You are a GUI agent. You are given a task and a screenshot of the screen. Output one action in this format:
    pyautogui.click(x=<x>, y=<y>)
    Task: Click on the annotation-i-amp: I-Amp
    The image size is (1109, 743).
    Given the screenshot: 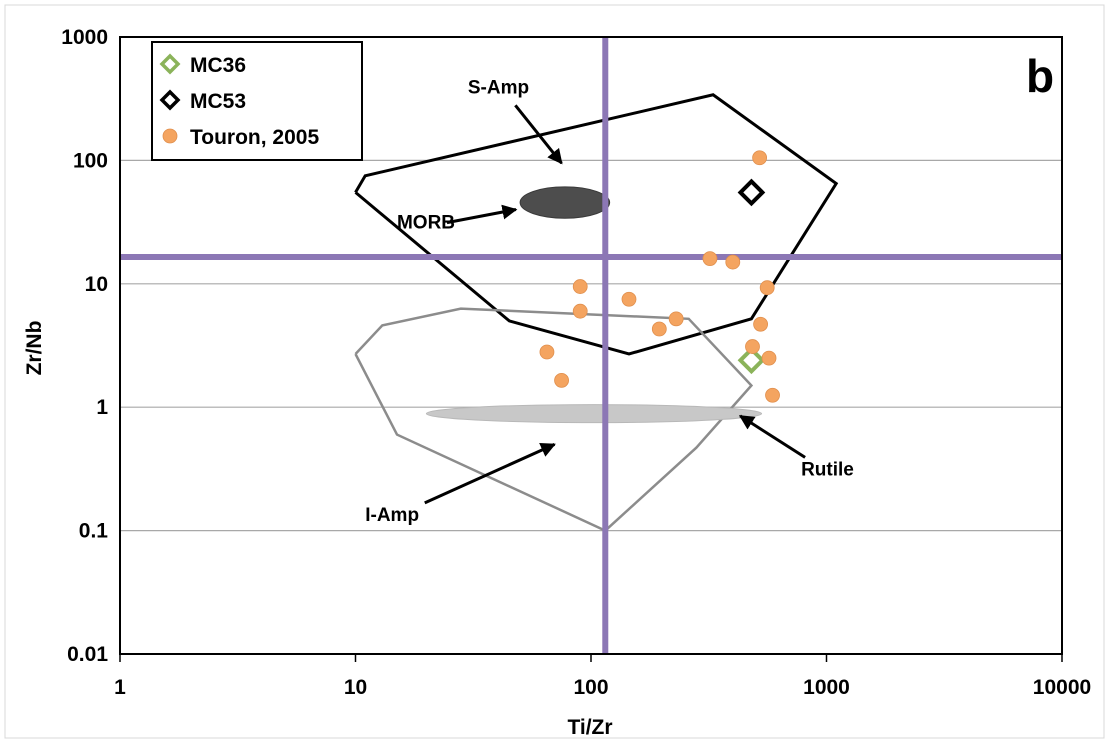 What is the action you would take?
    pyautogui.click(x=392, y=515)
    